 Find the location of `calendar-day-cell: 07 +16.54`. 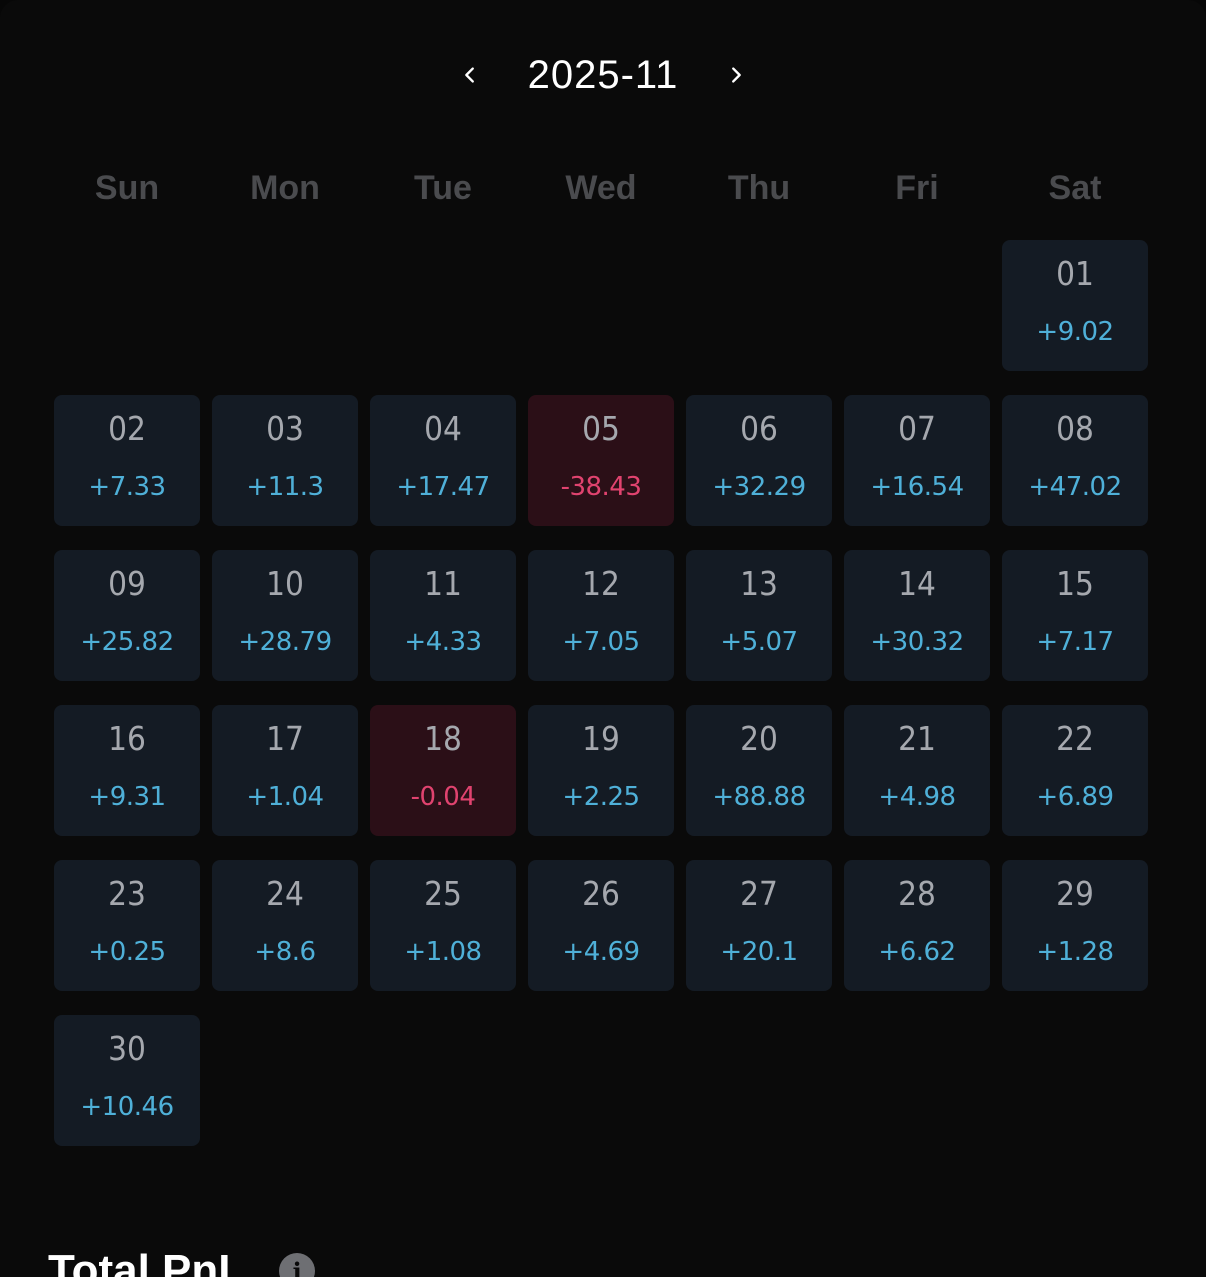

calendar-day-cell: 07 +16.54 is located at coordinates (917, 460).